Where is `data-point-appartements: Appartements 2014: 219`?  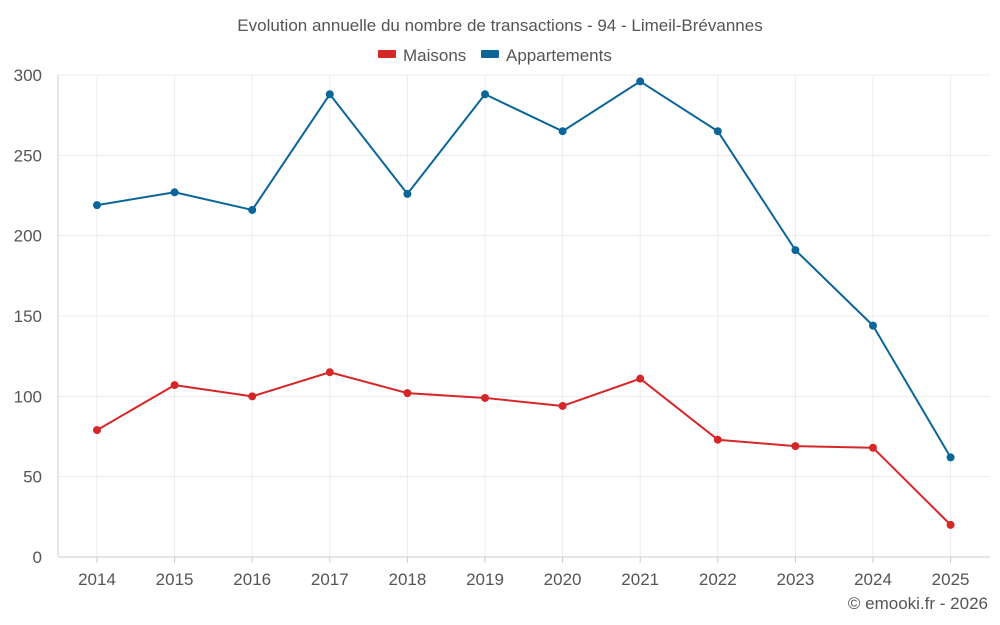 data-point-appartements: Appartements 2014: 219 is located at coordinates (97, 205).